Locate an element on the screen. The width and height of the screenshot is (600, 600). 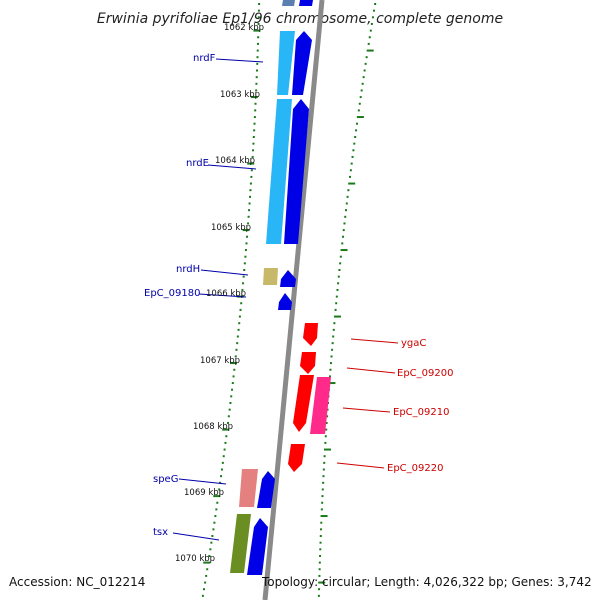
gene-block-partial-top-forward is located at coordinates (306, 3).